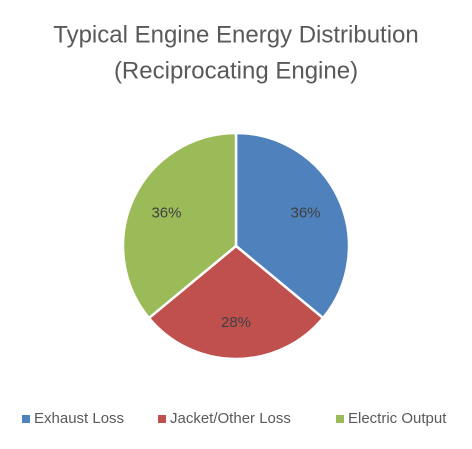  Describe the element at coordinates (236, 322) in the screenshot. I see `data-label: 28%` at that location.